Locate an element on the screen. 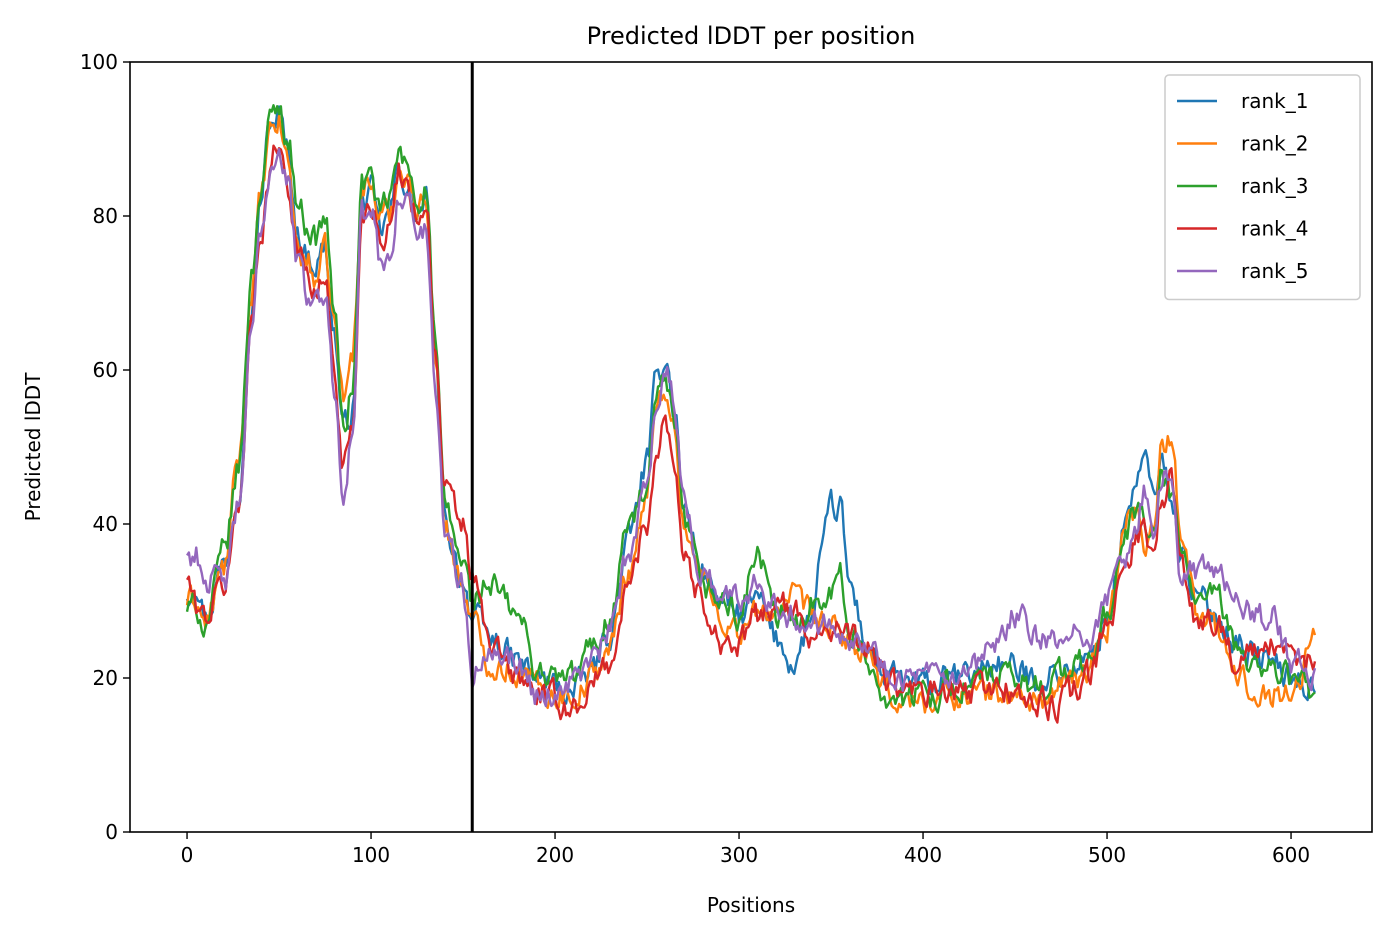 The image size is (1391, 939). y-axis-ticks: 0 20 40 60 80 100 is located at coordinates (105, 447).